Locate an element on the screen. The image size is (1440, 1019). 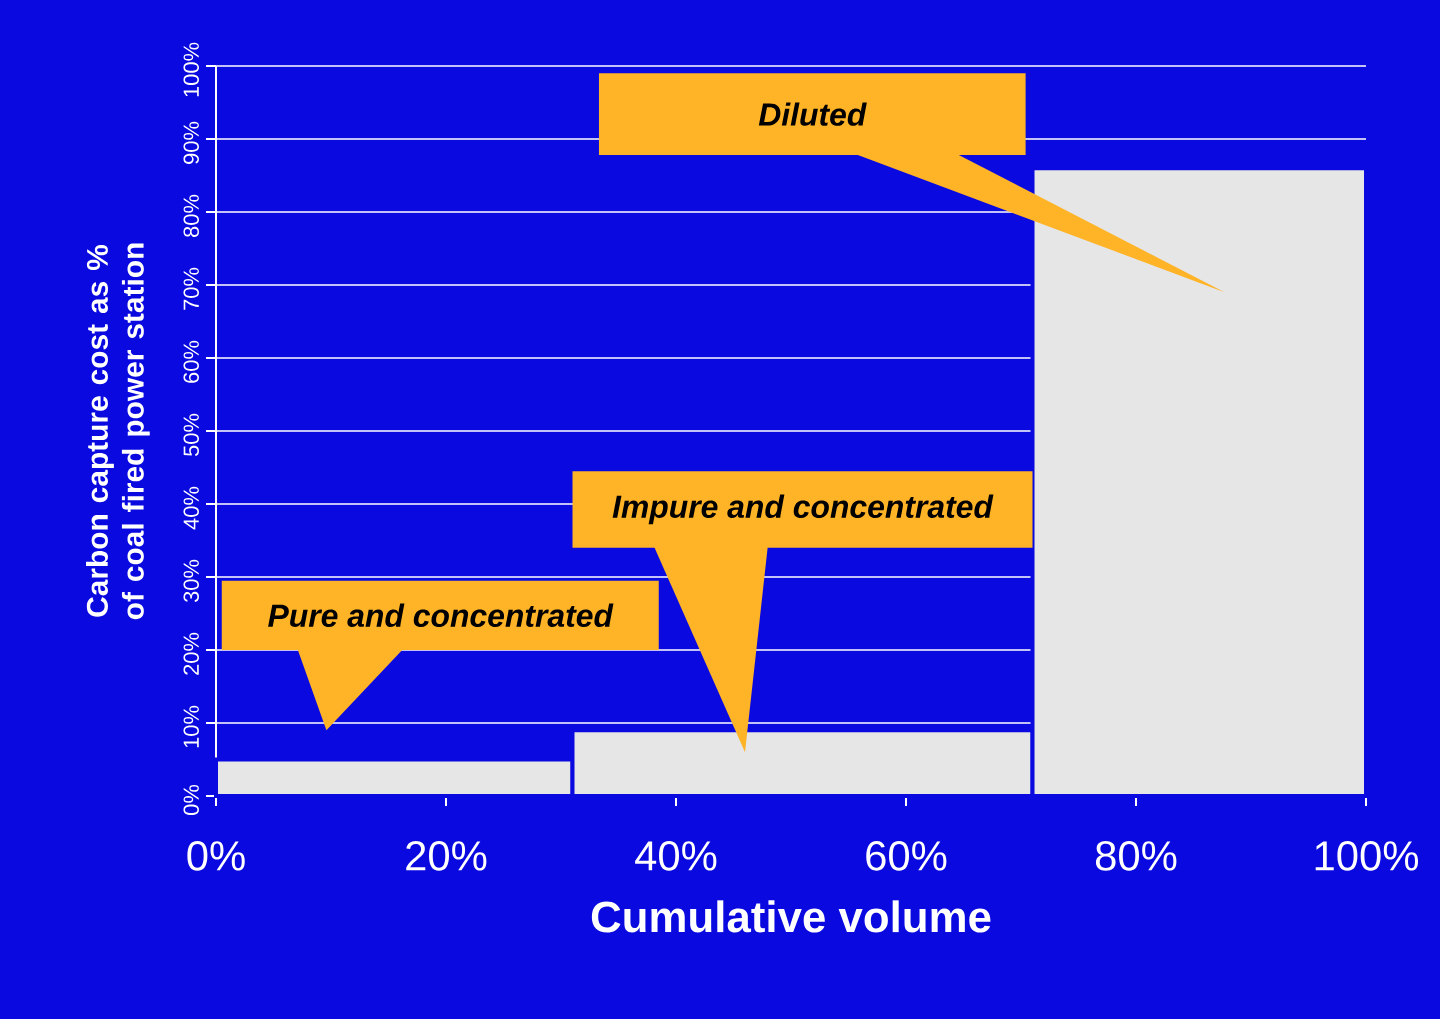
y-tick-label: 10% is located at coordinates (191, 726).